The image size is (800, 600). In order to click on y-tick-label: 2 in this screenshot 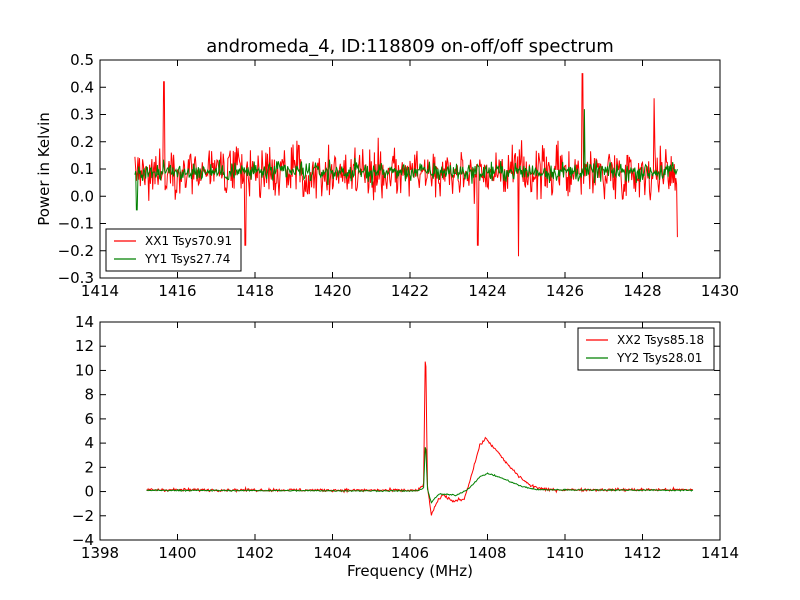, I will do `click(89, 467)`.